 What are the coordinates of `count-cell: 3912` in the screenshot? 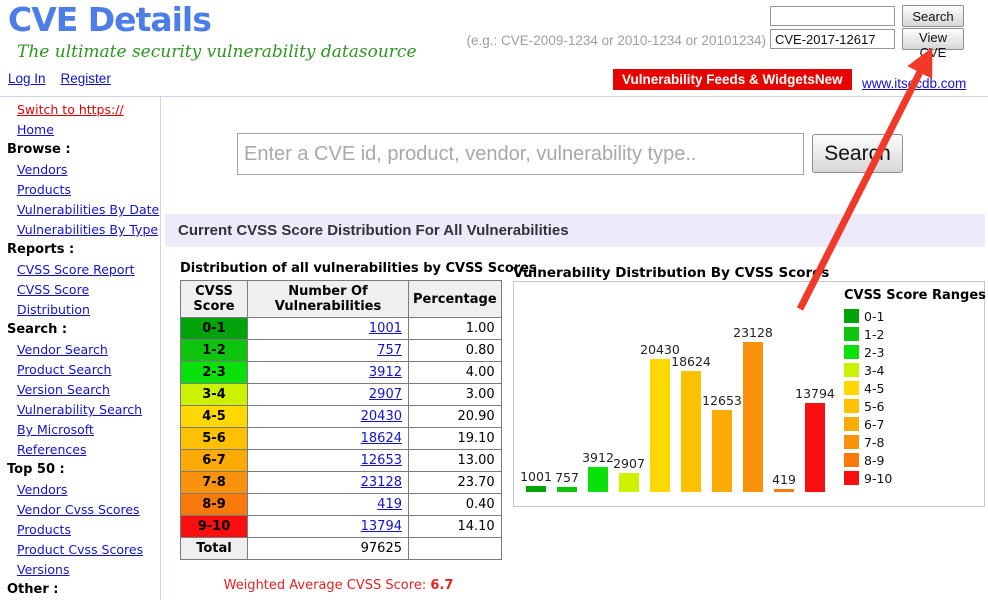 It's located at (328, 372).